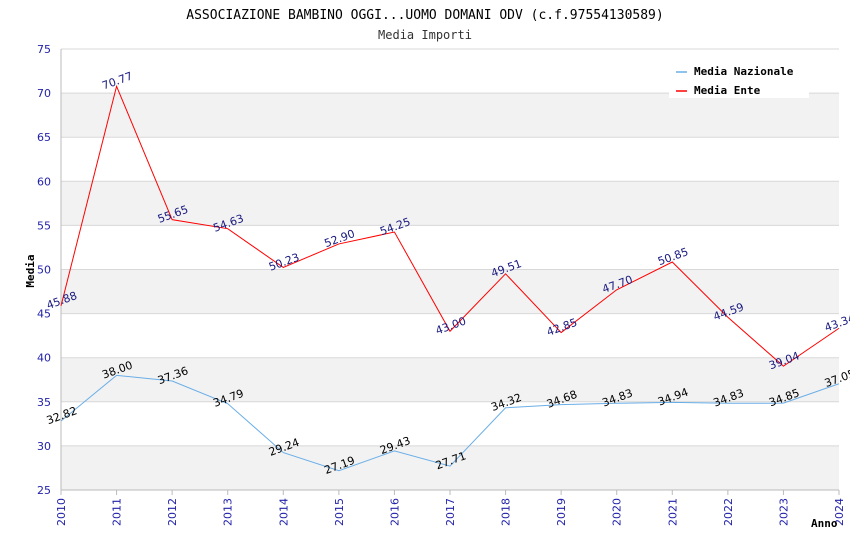 The image size is (850, 550). What do you see at coordinates (44, 181) in the screenshot?
I see `y-tick-label: 60` at bounding box center [44, 181].